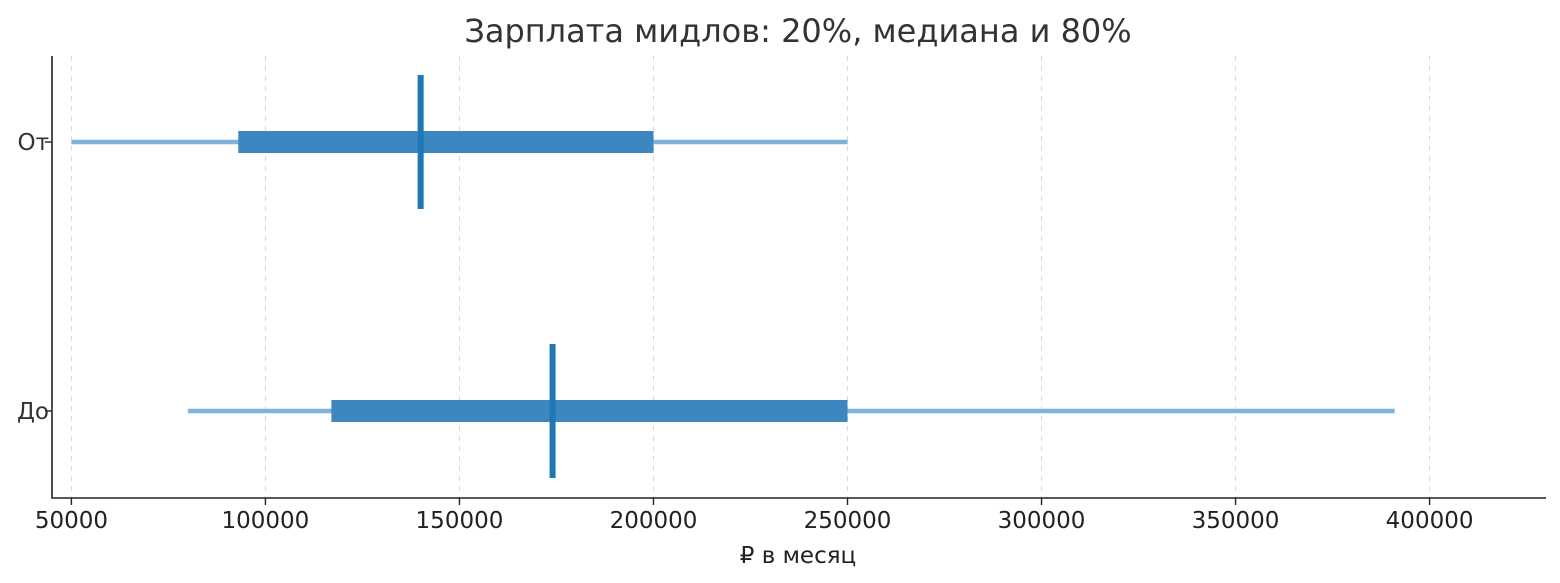  Describe the element at coordinates (1042, 521) in the screenshot. I see `x-tick-label: 300000` at that location.